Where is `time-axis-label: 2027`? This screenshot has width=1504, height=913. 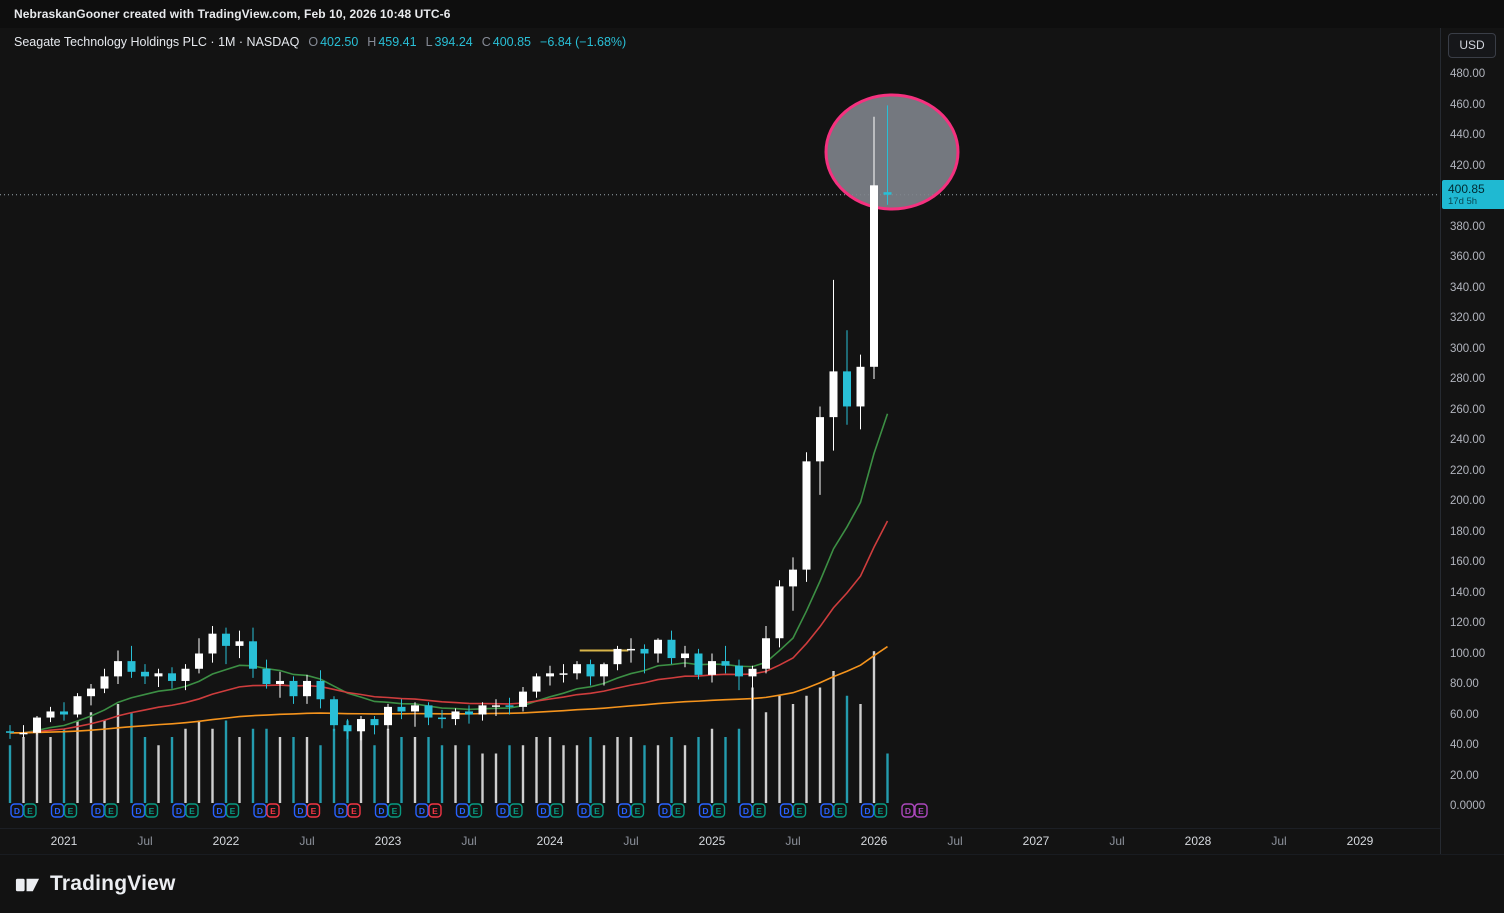
time-axis-label: 2027 is located at coordinates (1036, 841).